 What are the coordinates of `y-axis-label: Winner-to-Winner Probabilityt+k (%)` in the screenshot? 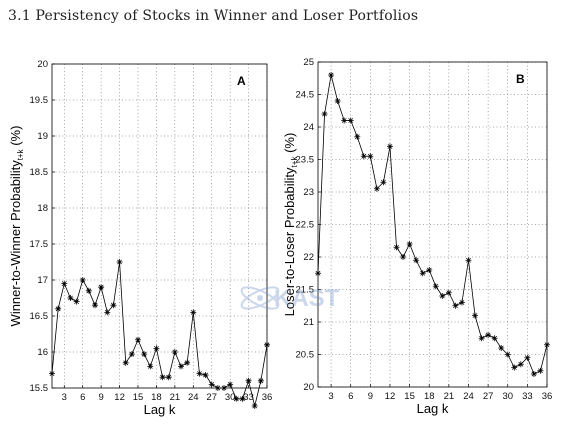 It's located at (16, 226).